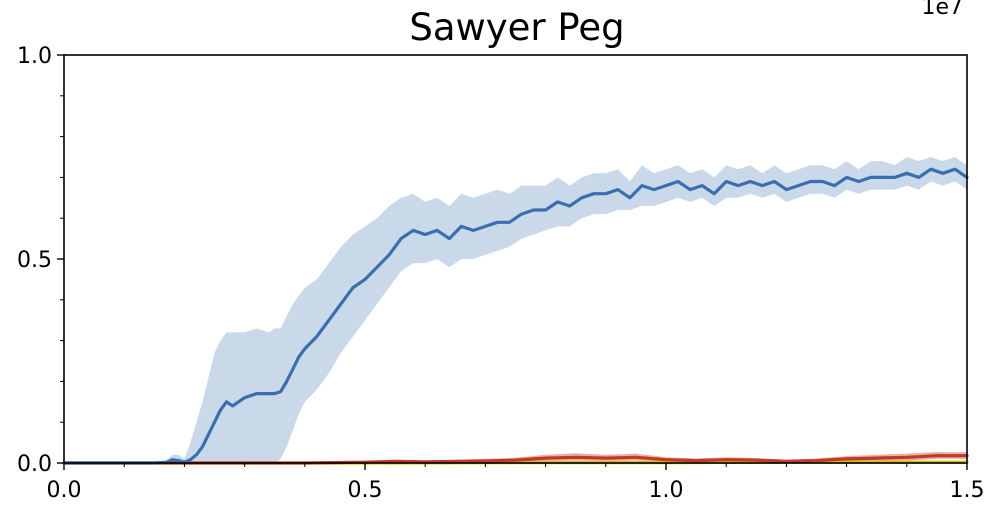 This screenshot has height=520, width=991. Describe the element at coordinates (515, 459) in the screenshot. I see `series-1-line` at that location.